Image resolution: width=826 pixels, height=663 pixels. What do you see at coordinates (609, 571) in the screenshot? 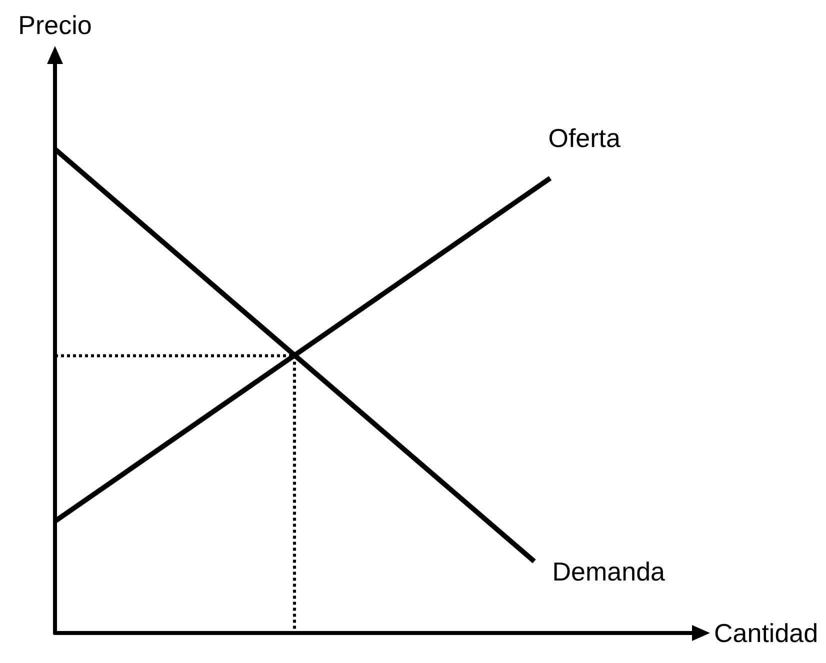
I see `series-label: Demanda` at bounding box center [609, 571].